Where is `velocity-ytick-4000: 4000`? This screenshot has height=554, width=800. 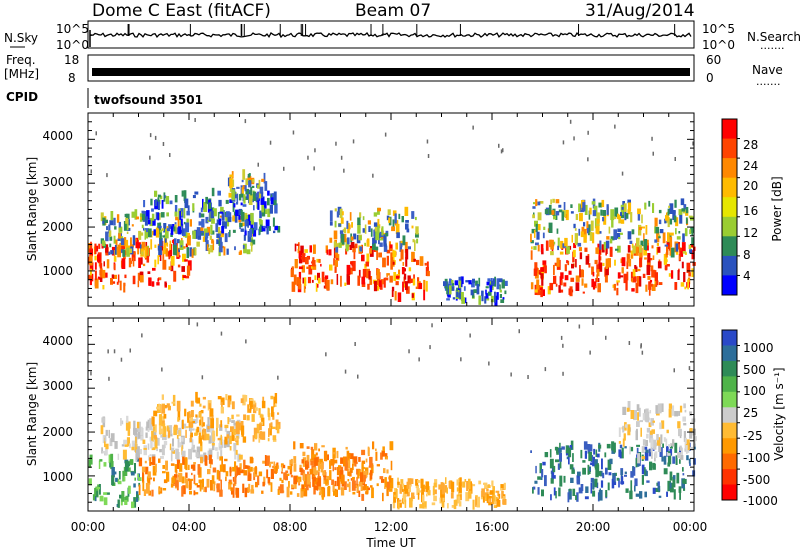
velocity-ytick-4000: 4000 is located at coordinates (57, 341).